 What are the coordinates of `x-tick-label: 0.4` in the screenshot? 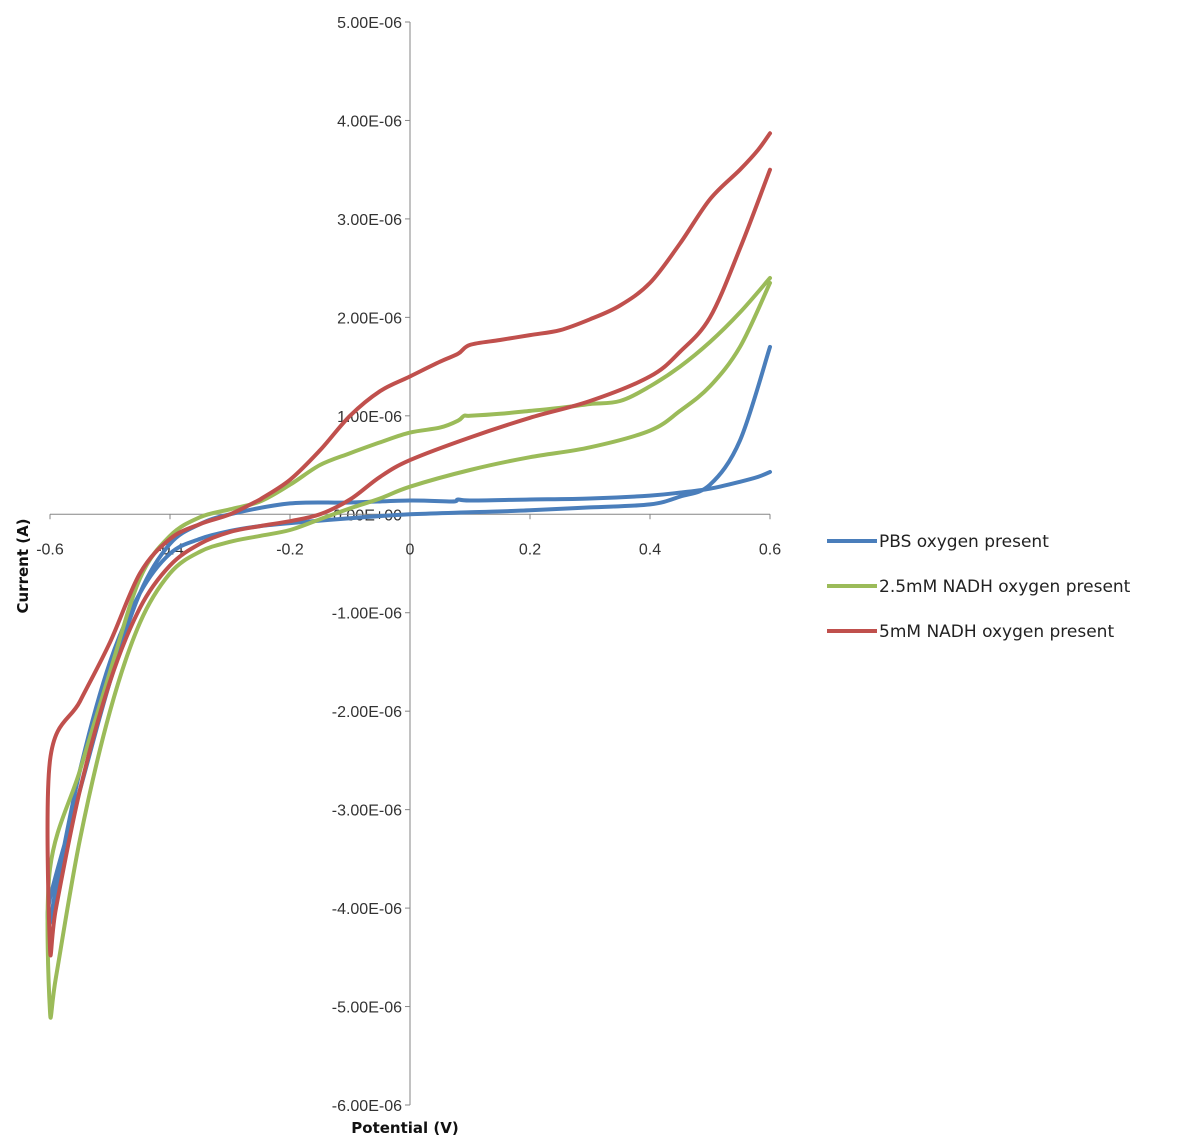 It's located at (650, 549).